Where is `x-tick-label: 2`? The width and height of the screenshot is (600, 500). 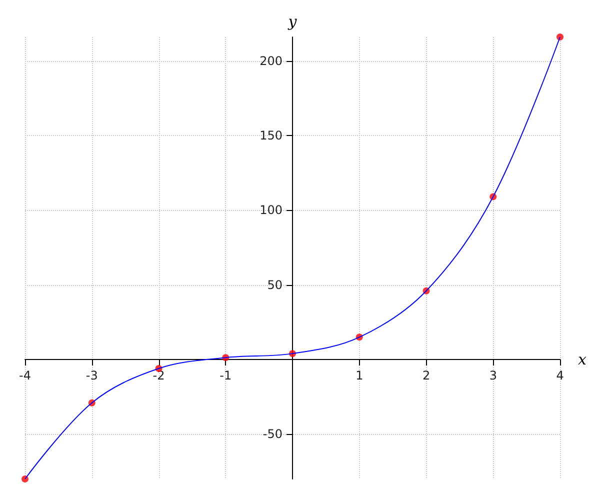
x-tick-label: 2 is located at coordinates (426, 375).